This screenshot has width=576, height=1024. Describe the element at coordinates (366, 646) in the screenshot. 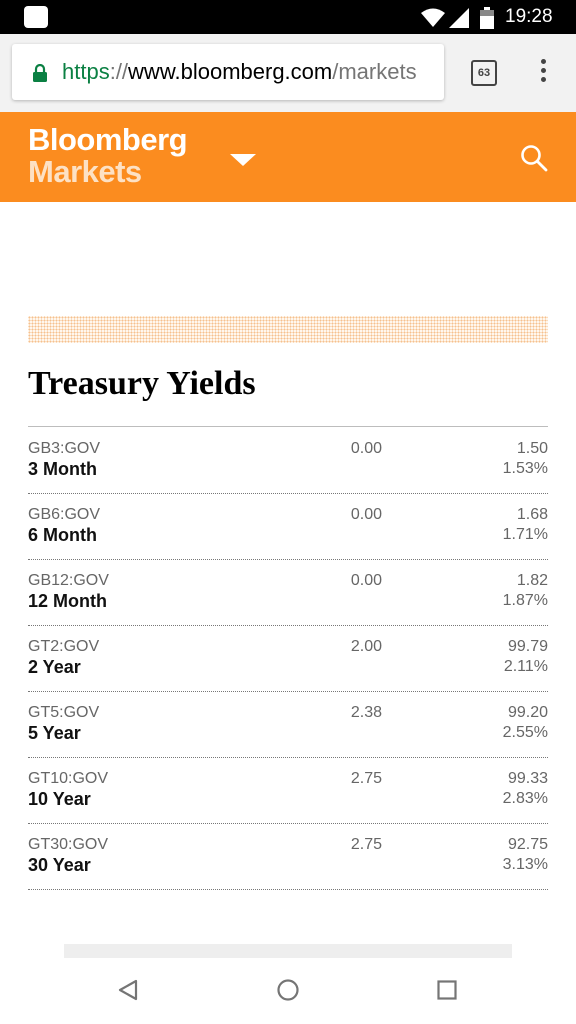

I see `coupon: 2.00` at that location.